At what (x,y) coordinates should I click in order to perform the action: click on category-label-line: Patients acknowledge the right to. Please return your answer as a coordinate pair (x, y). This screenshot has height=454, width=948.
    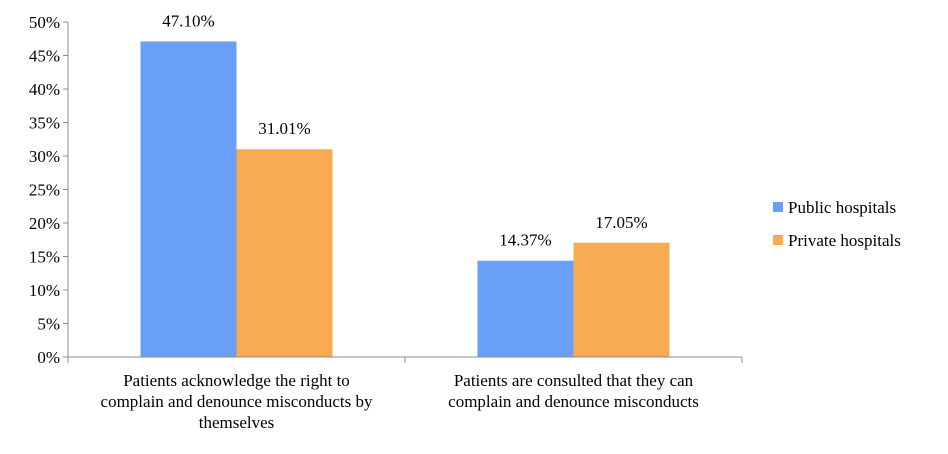
    Looking at the image, I should click on (236, 380).